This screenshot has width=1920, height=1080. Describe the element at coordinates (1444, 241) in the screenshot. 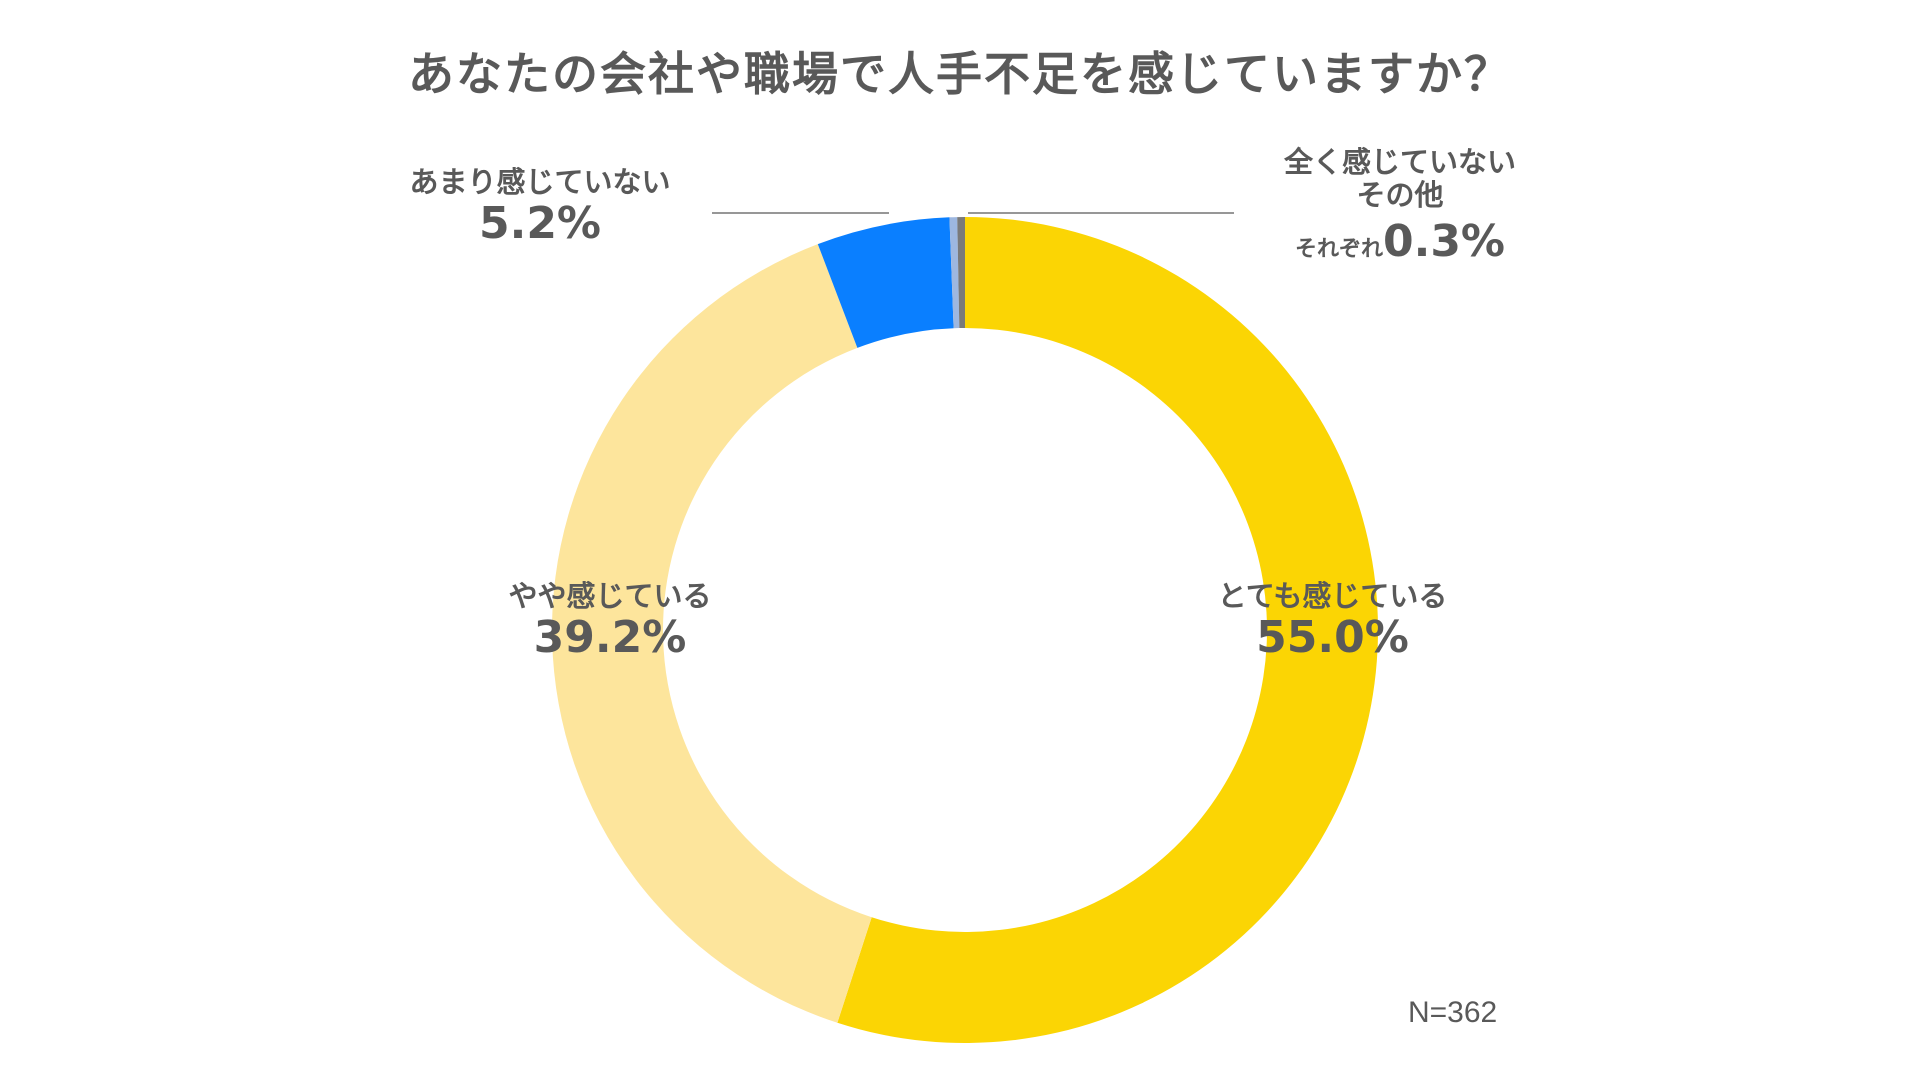

I see `label-none-other-pct: 0.3%` at that location.